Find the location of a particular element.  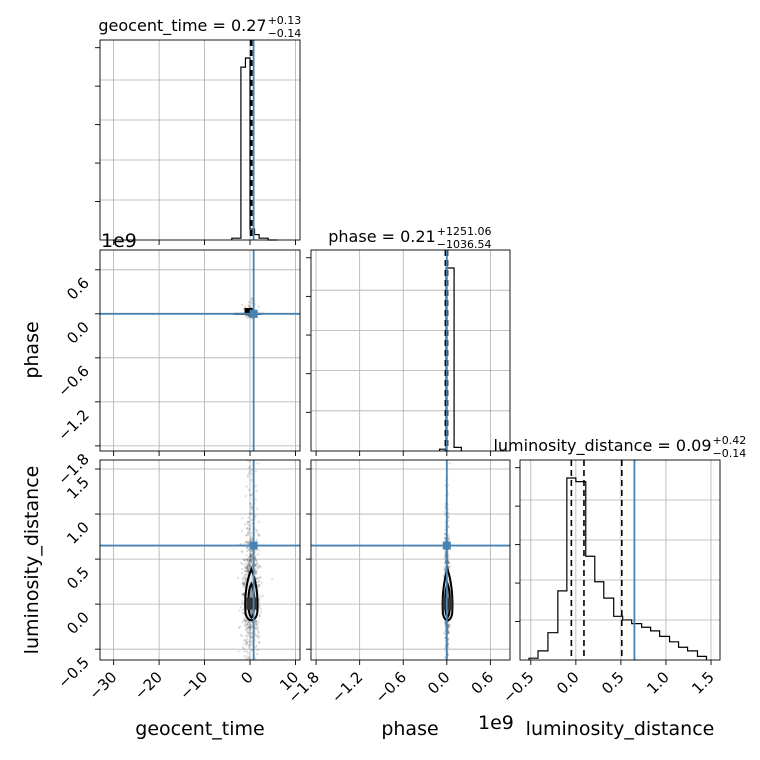

x-tick-label: −30 is located at coordinates (102, 685).